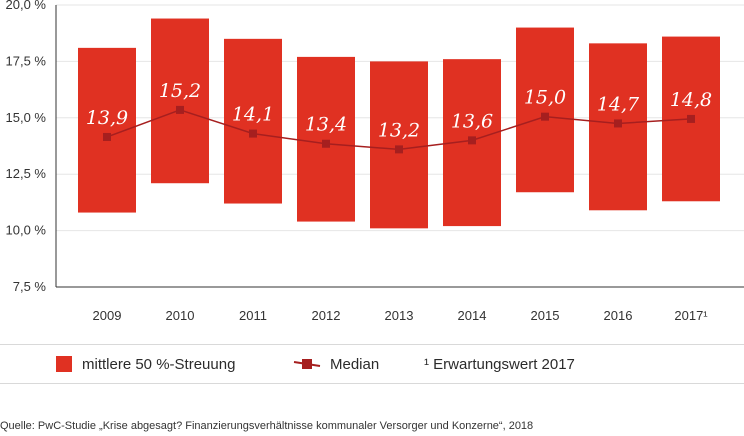 This screenshot has height=436, width=744. What do you see at coordinates (326, 125) in the screenshot?
I see `median-value-label: 13,4` at bounding box center [326, 125].